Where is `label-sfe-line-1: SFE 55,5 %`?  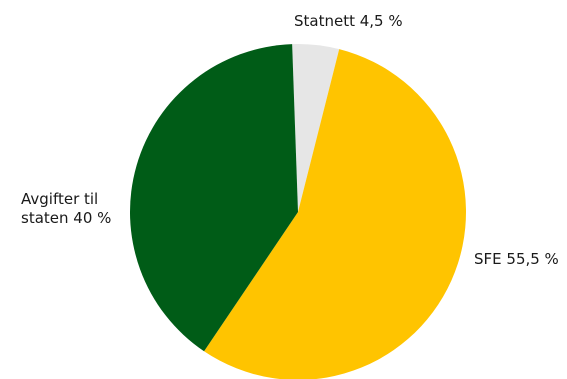 label-sfe-line-1: SFE 55,5 % is located at coordinates (516, 259).